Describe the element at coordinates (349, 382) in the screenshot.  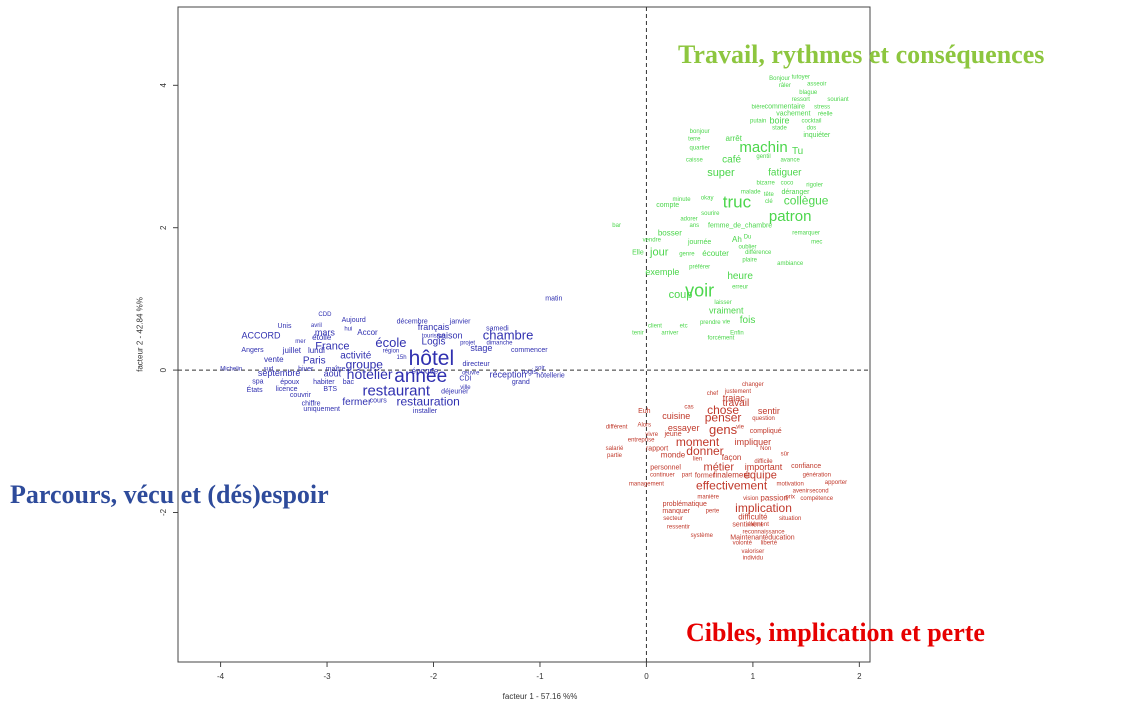
I see `word-point: bac` at that location.